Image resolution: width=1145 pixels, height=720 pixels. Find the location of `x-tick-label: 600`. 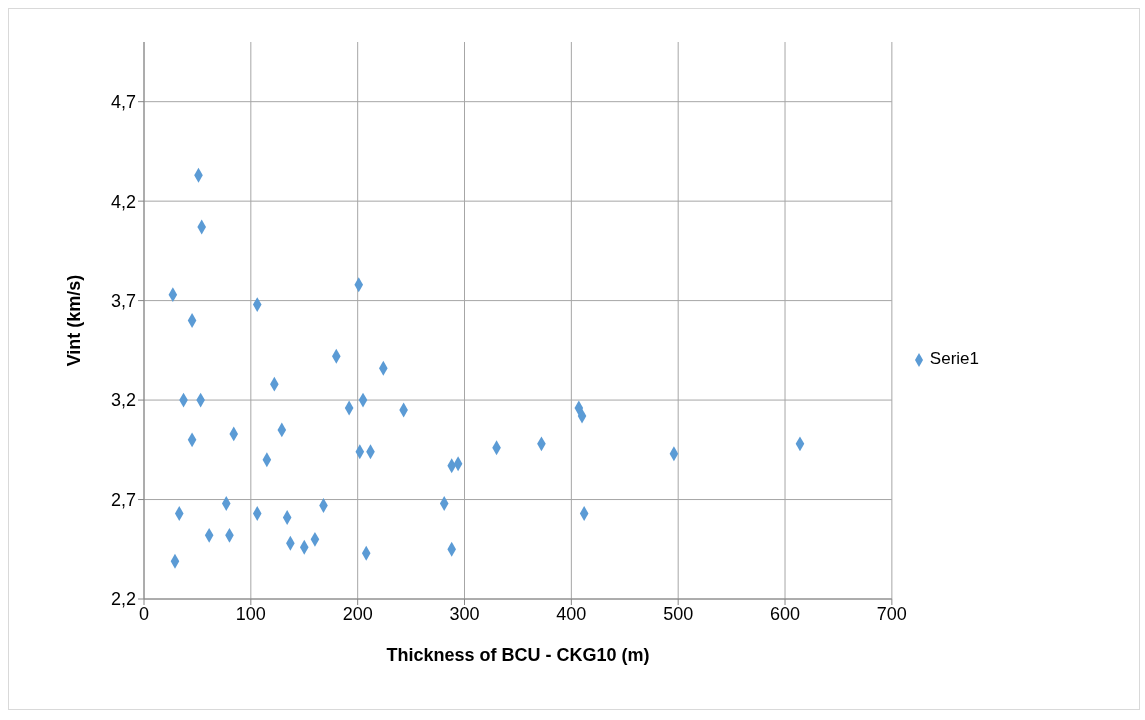

x-tick-label: 600 is located at coordinates (785, 613).